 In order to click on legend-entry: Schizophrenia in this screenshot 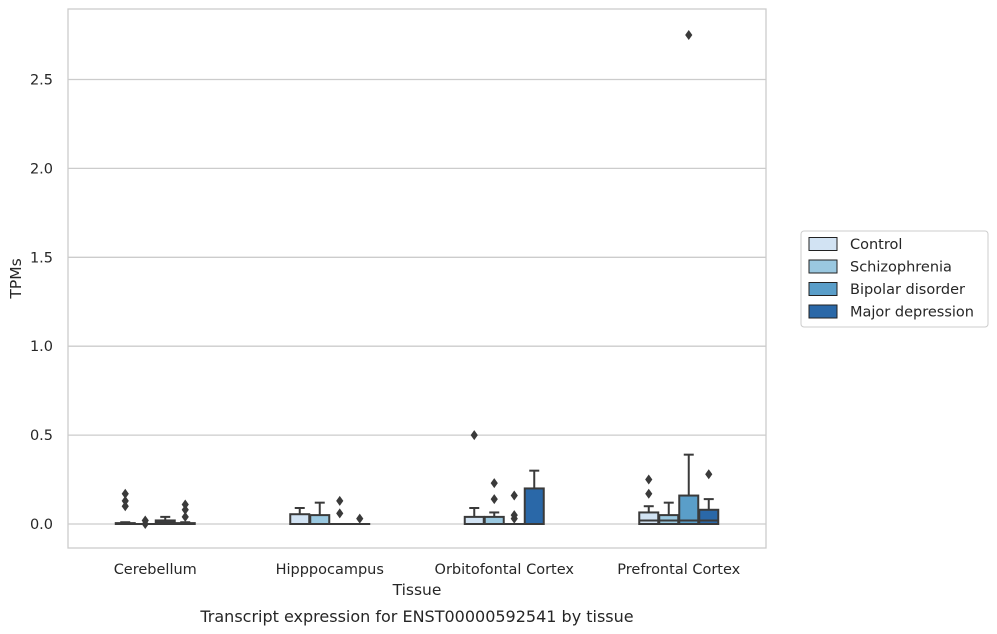, I will do `click(880, 267)`.